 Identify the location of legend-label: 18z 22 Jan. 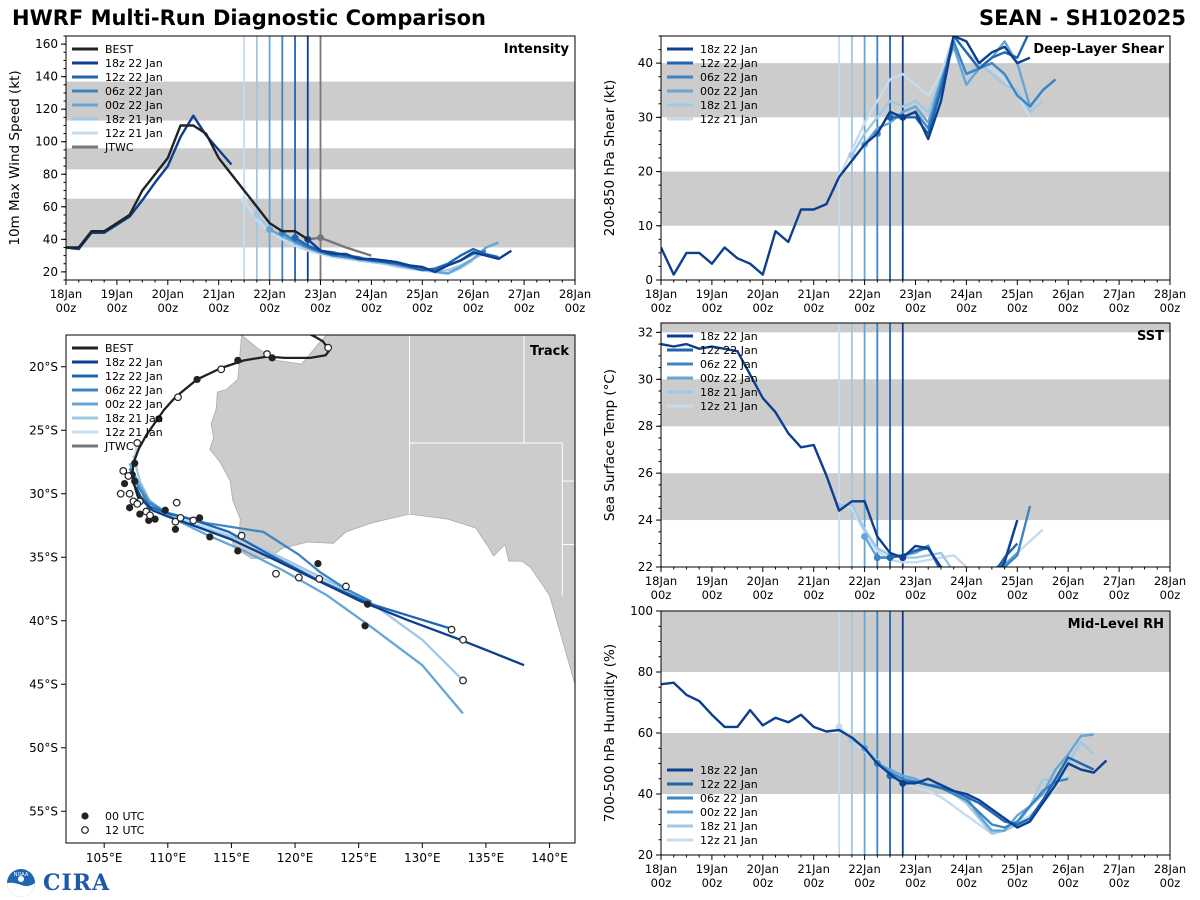
(134, 362).